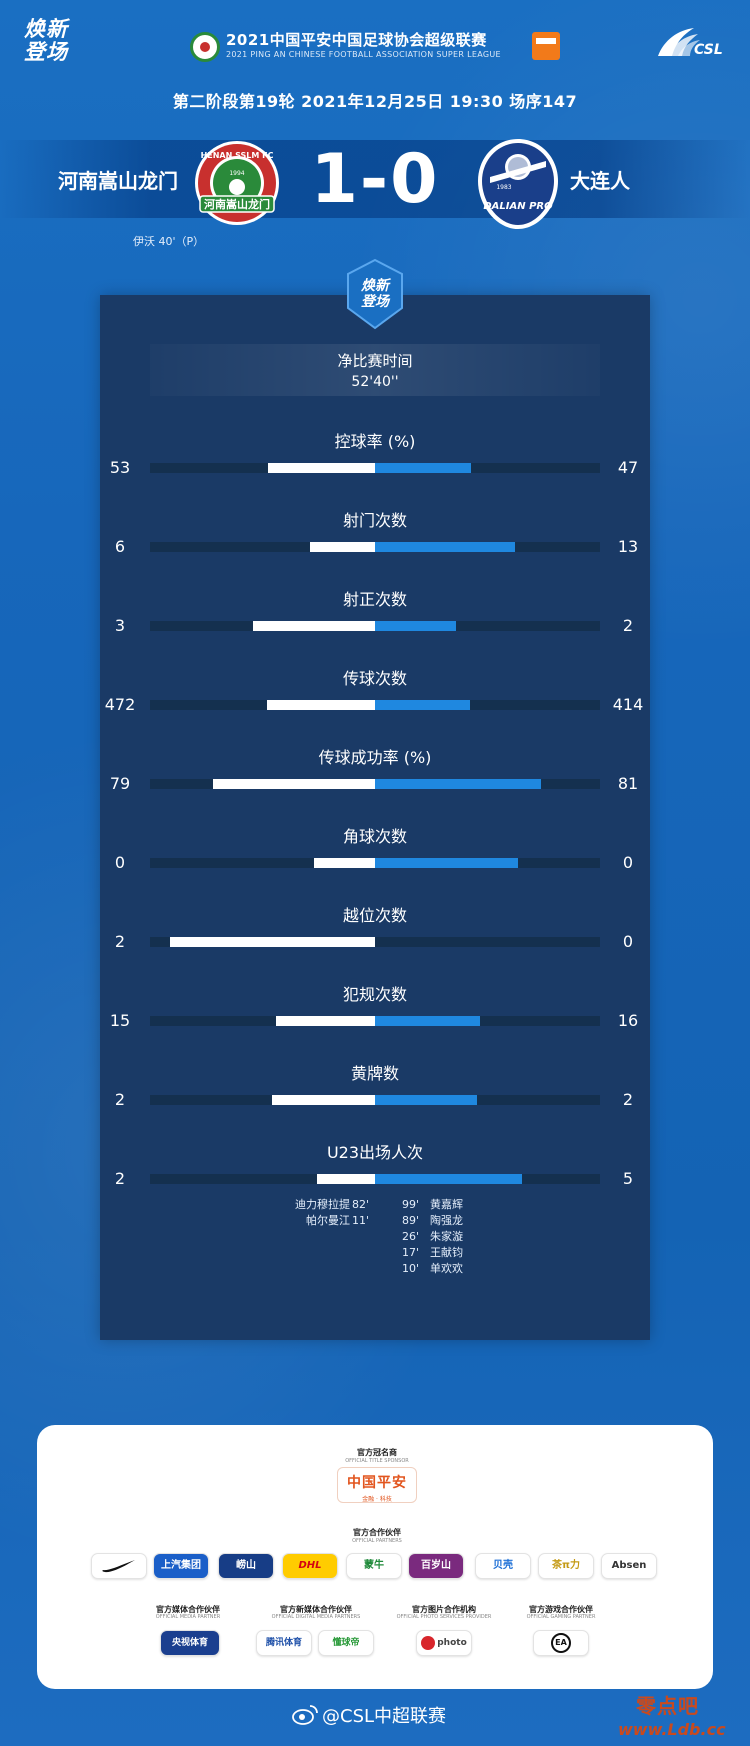 The width and height of the screenshot is (750, 1746). I want to click on nike-swoosh-icon, so click(118, 1566).